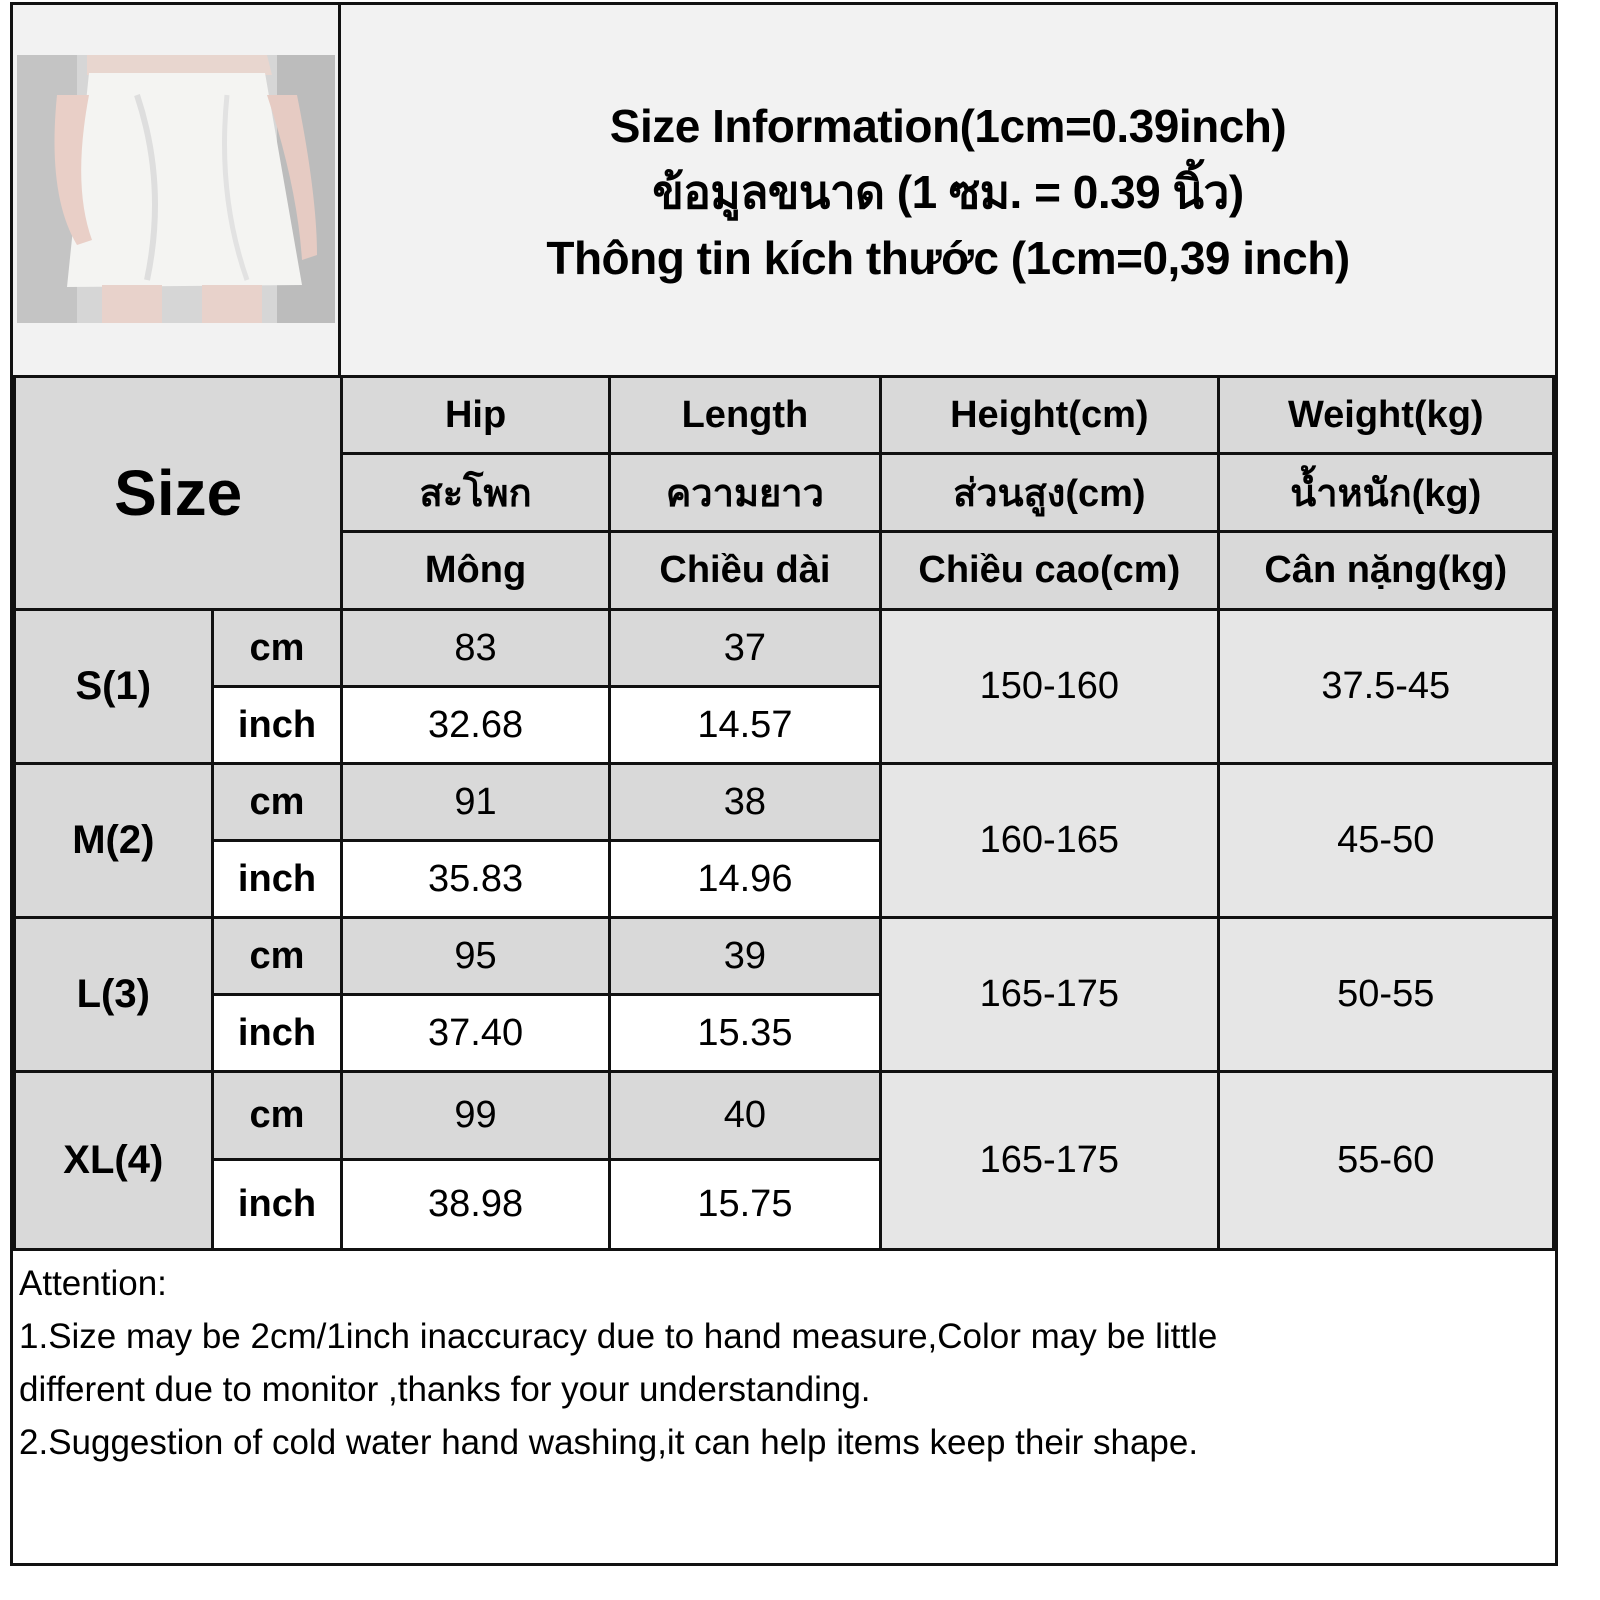 The height and width of the screenshot is (1600, 1600). I want to click on length-inch: 15.35, so click(745, 1033).